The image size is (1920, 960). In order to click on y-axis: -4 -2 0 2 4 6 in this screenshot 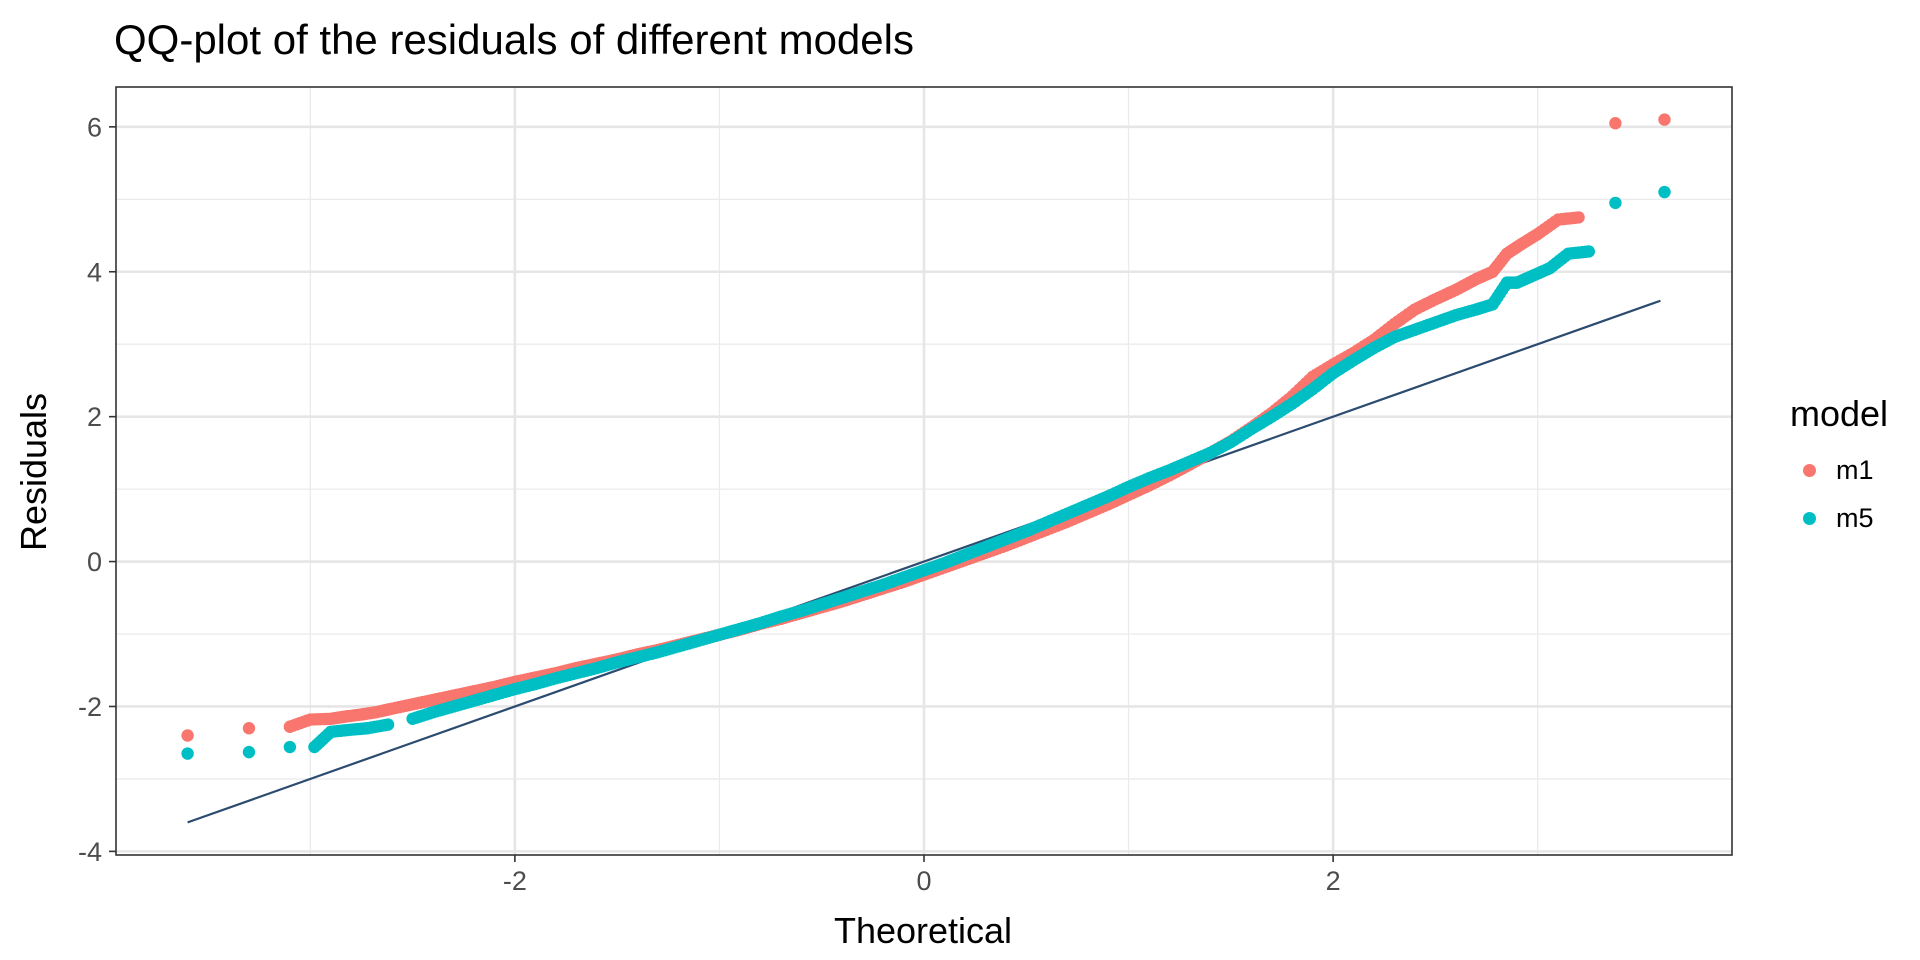, I will do `click(97, 489)`.